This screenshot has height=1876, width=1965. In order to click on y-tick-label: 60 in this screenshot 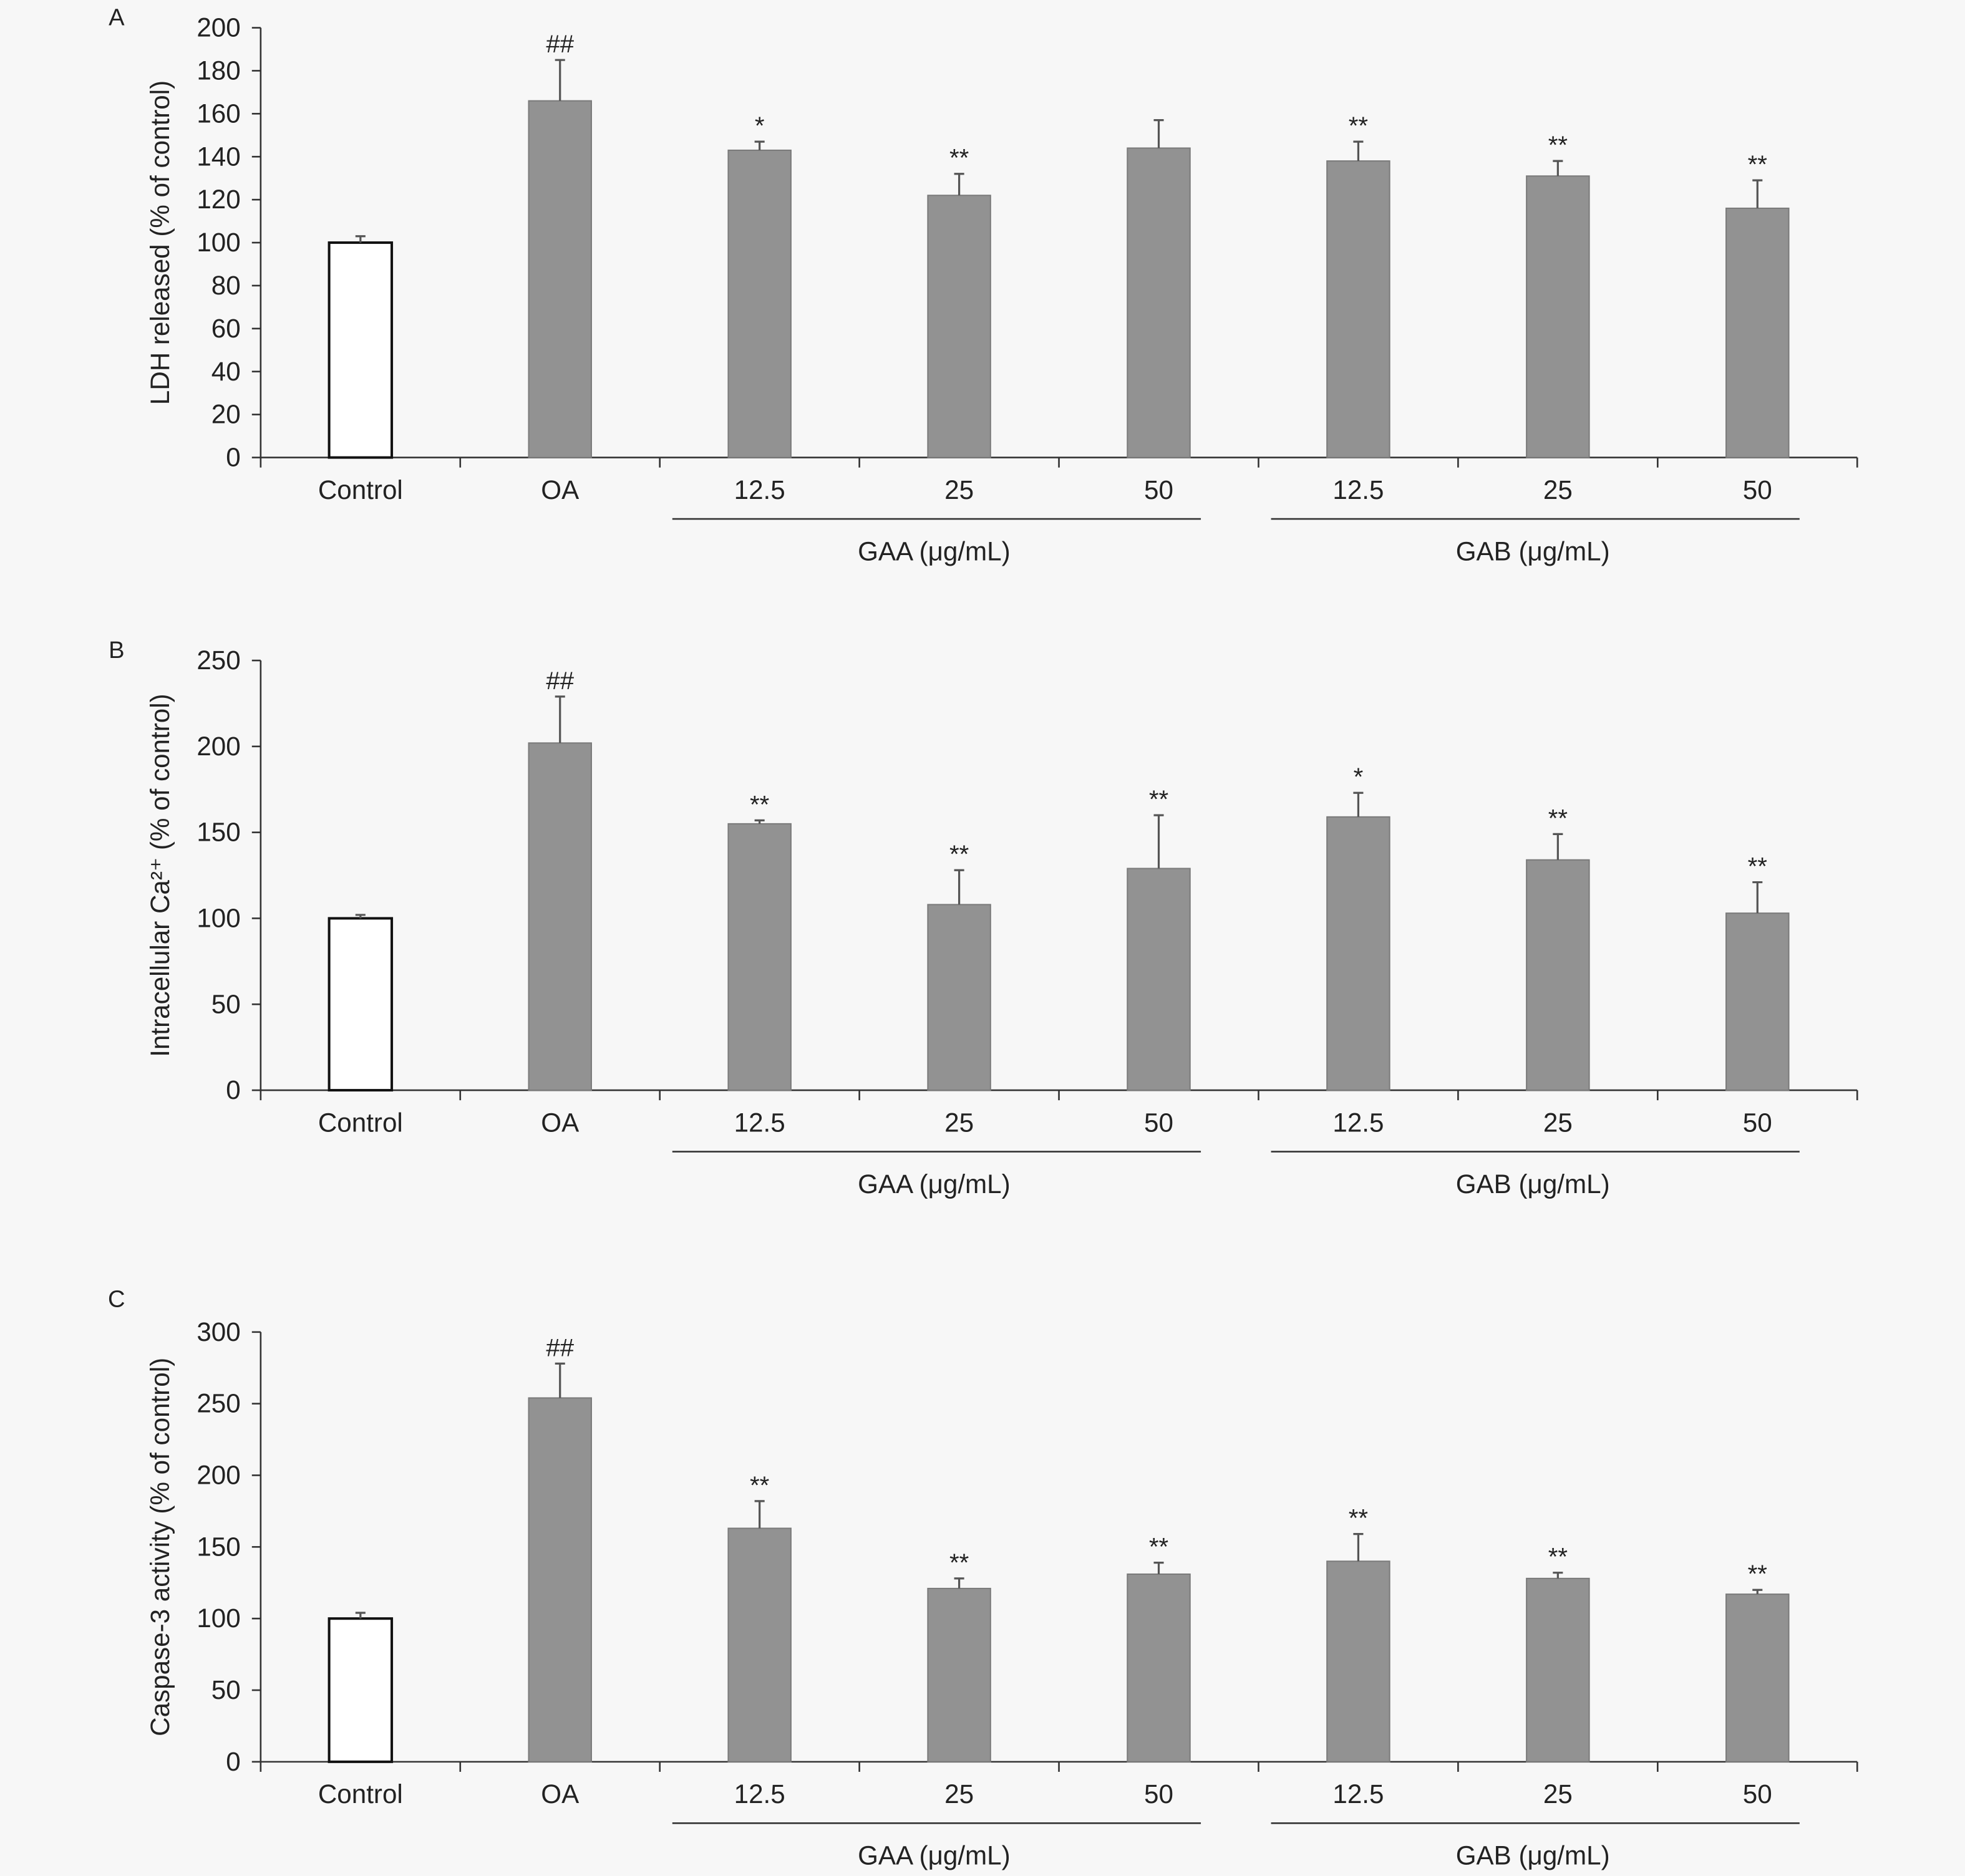, I will do `click(226, 328)`.